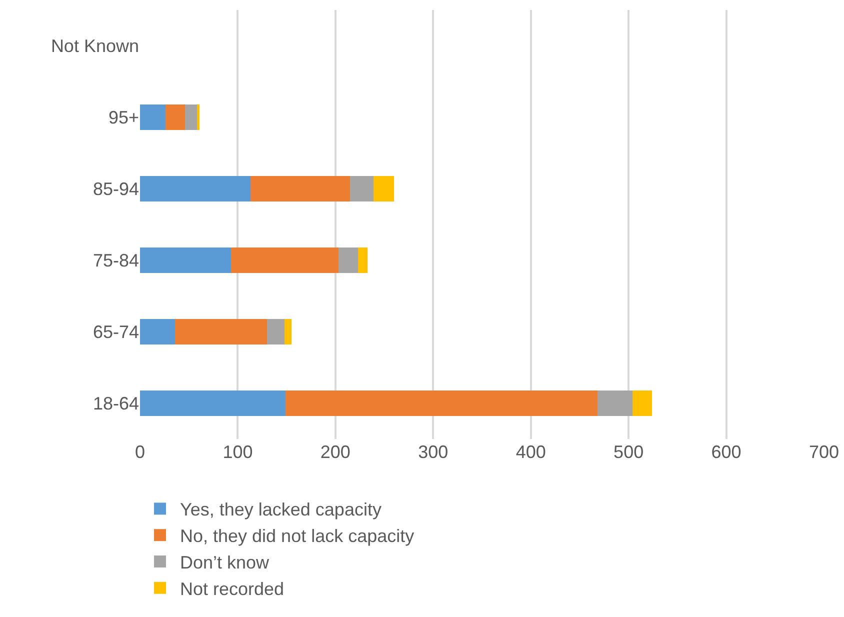 The height and width of the screenshot is (617, 844). I want to click on legend-label: Yes, they lacked capacity, so click(281, 510).